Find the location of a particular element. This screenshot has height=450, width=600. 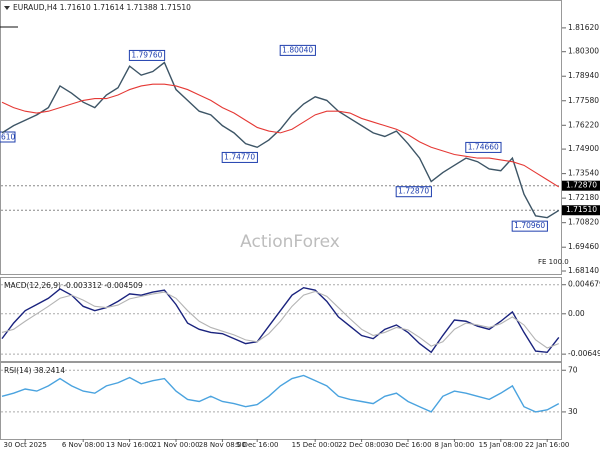

annotation-label: 1.79760 is located at coordinates (146, 54).